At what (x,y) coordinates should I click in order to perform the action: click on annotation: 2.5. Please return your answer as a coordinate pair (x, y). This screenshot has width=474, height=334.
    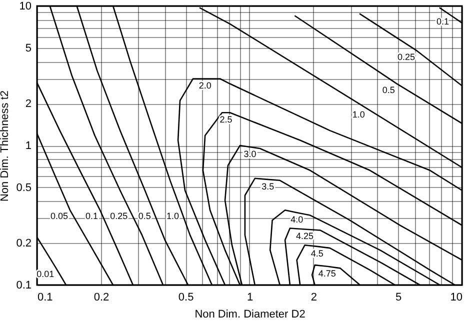
    Looking at the image, I should click on (226, 119).